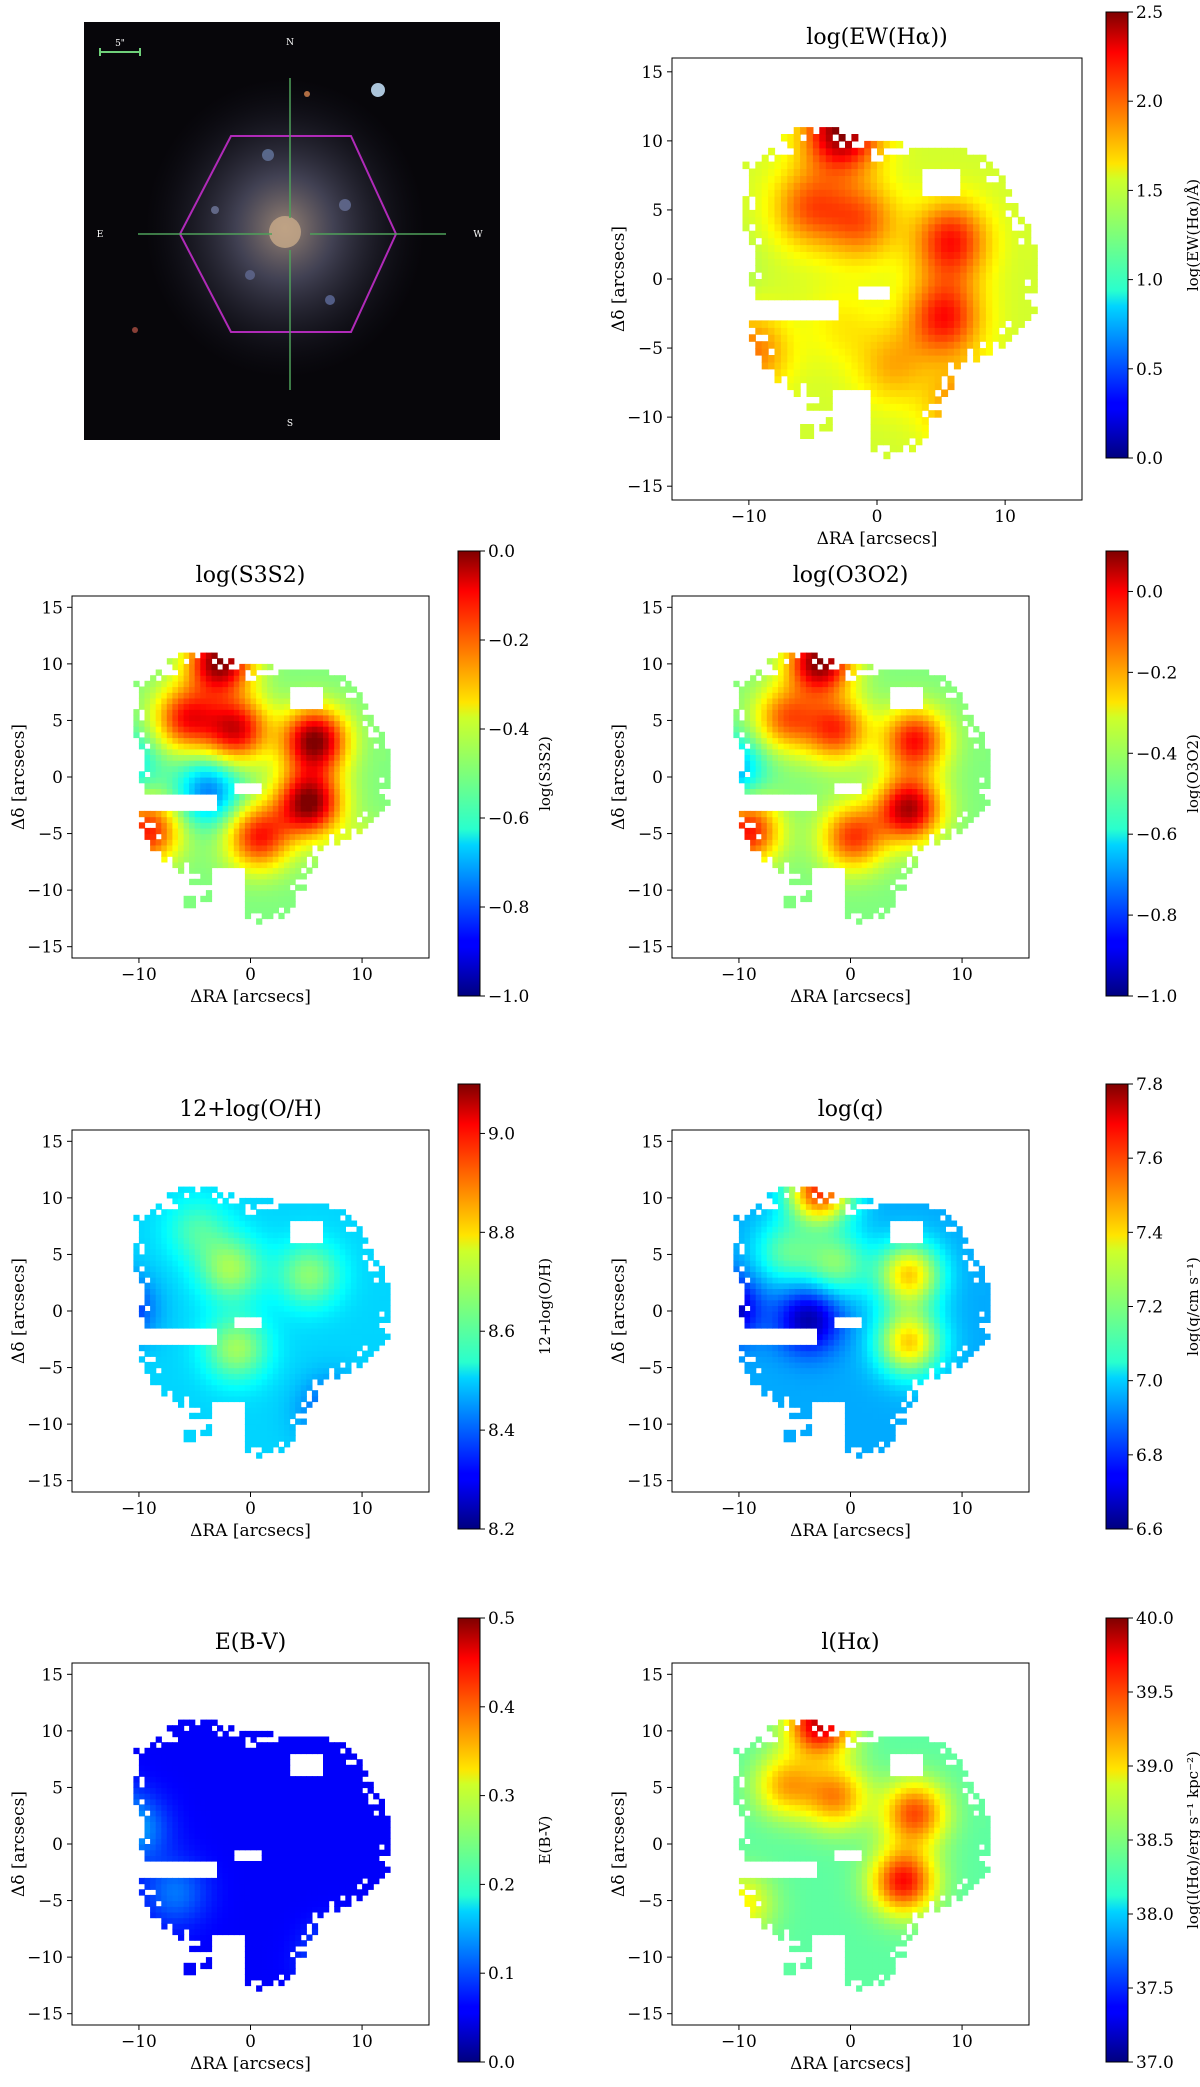  Describe the element at coordinates (501, 552) in the screenshot. I see `colorbar-tick-label: 0.0` at that location.